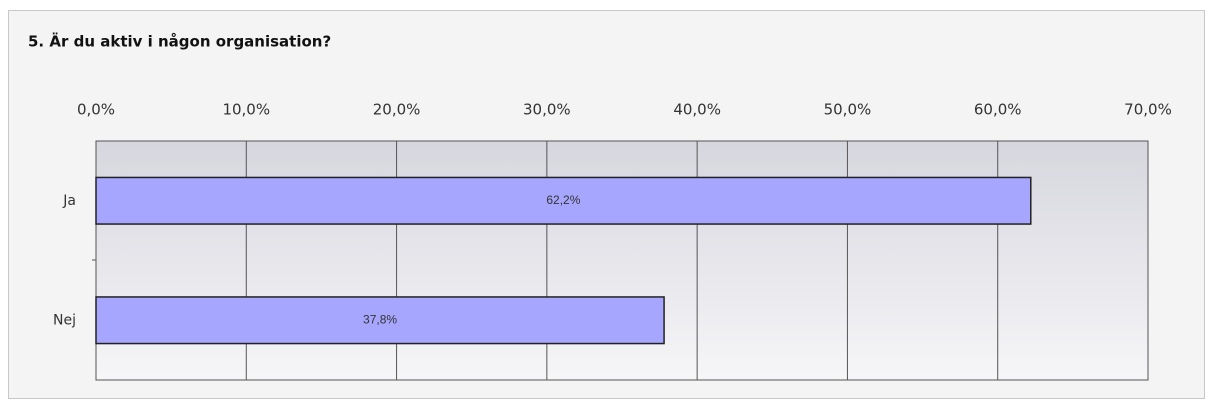  What do you see at coordinates (998, 110) in the screenshot?
I see `x-tick-label: 60,0%` at bounding box center [998, 110].